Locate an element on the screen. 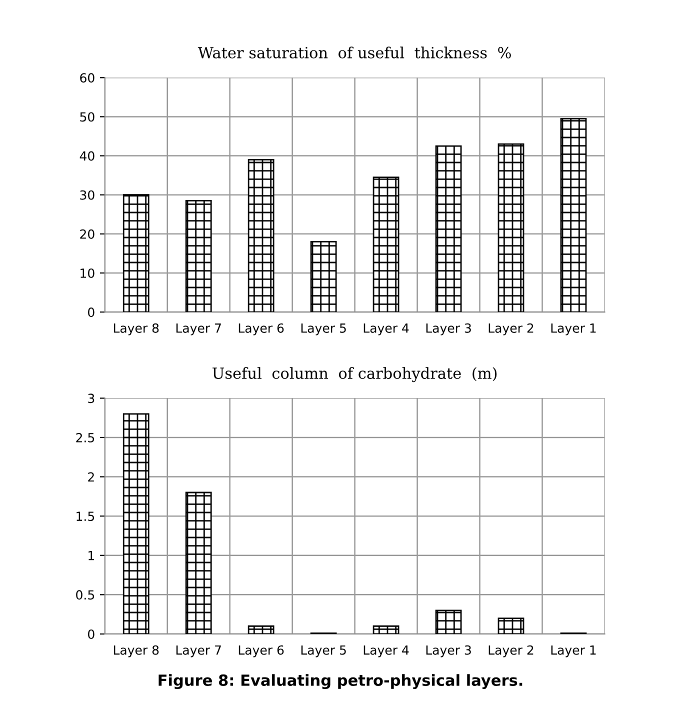 This screenshot has height=706, width=681. y-tick-label: 60 is located at coordinates (87, 78).